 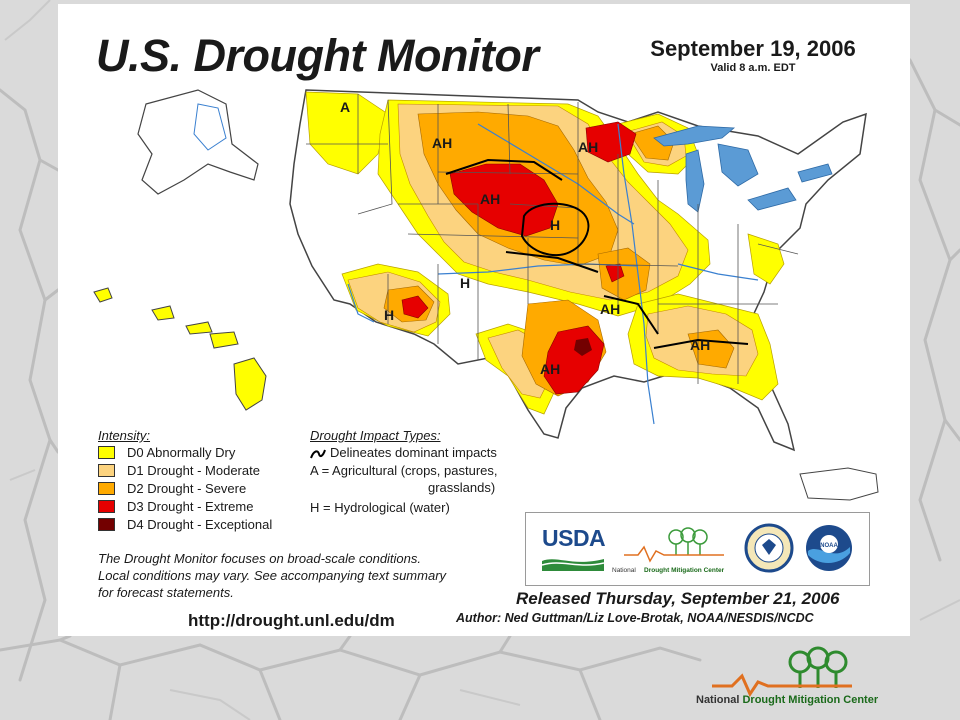 I want to click on usda-logo: USDA, so click(x=574, y=538).